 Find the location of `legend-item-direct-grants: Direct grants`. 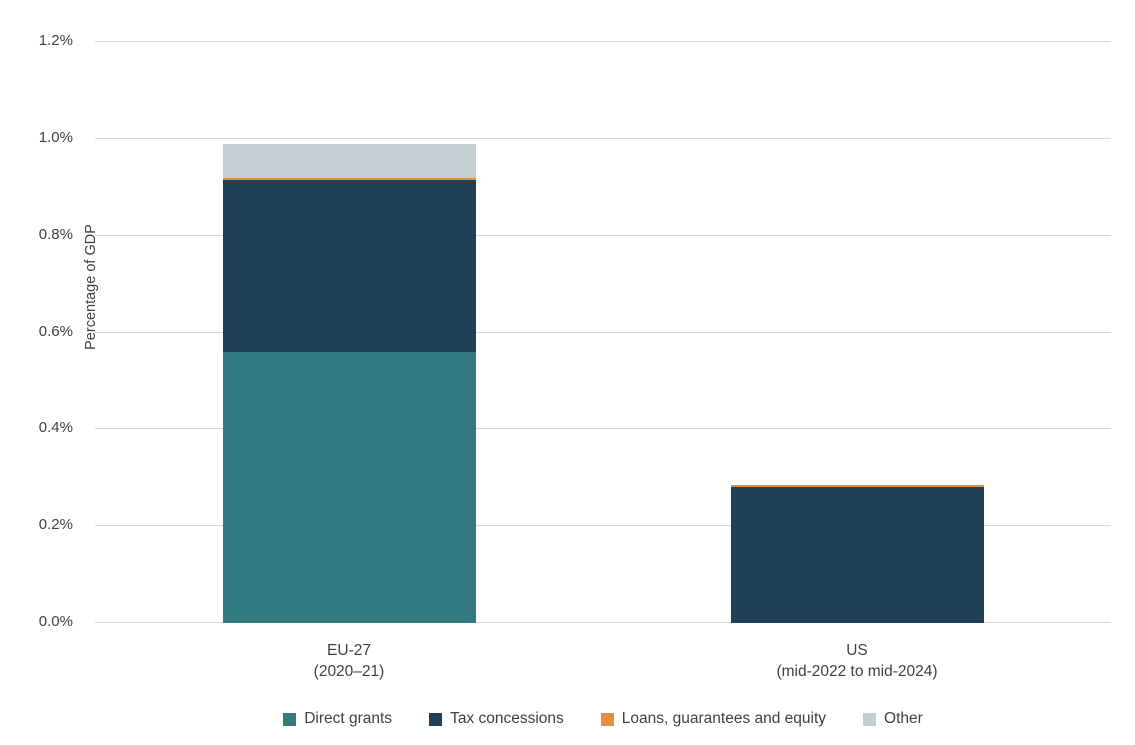

legend-item-direct-grants: Direct grants is located at coordinates (337, 719).